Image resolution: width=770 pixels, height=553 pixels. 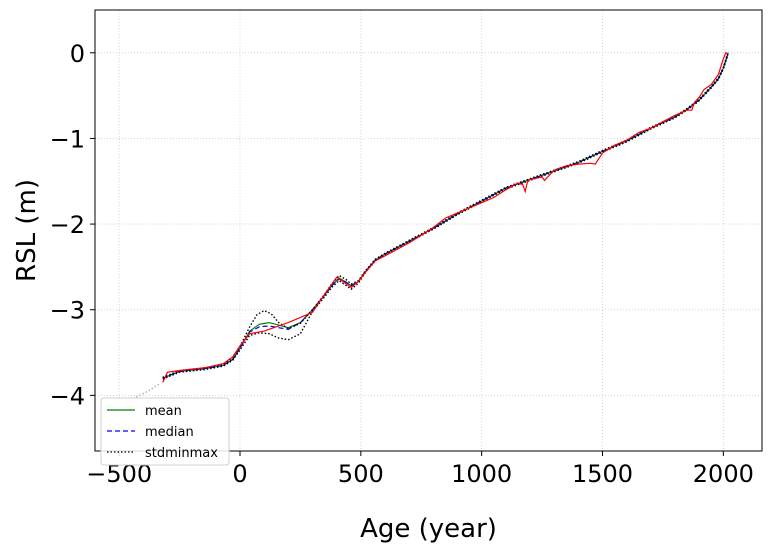 What do you see at coordinates (67, 311) in the screenshot?
I see `y-tick-label: −3` at bounding box center [67, 311].